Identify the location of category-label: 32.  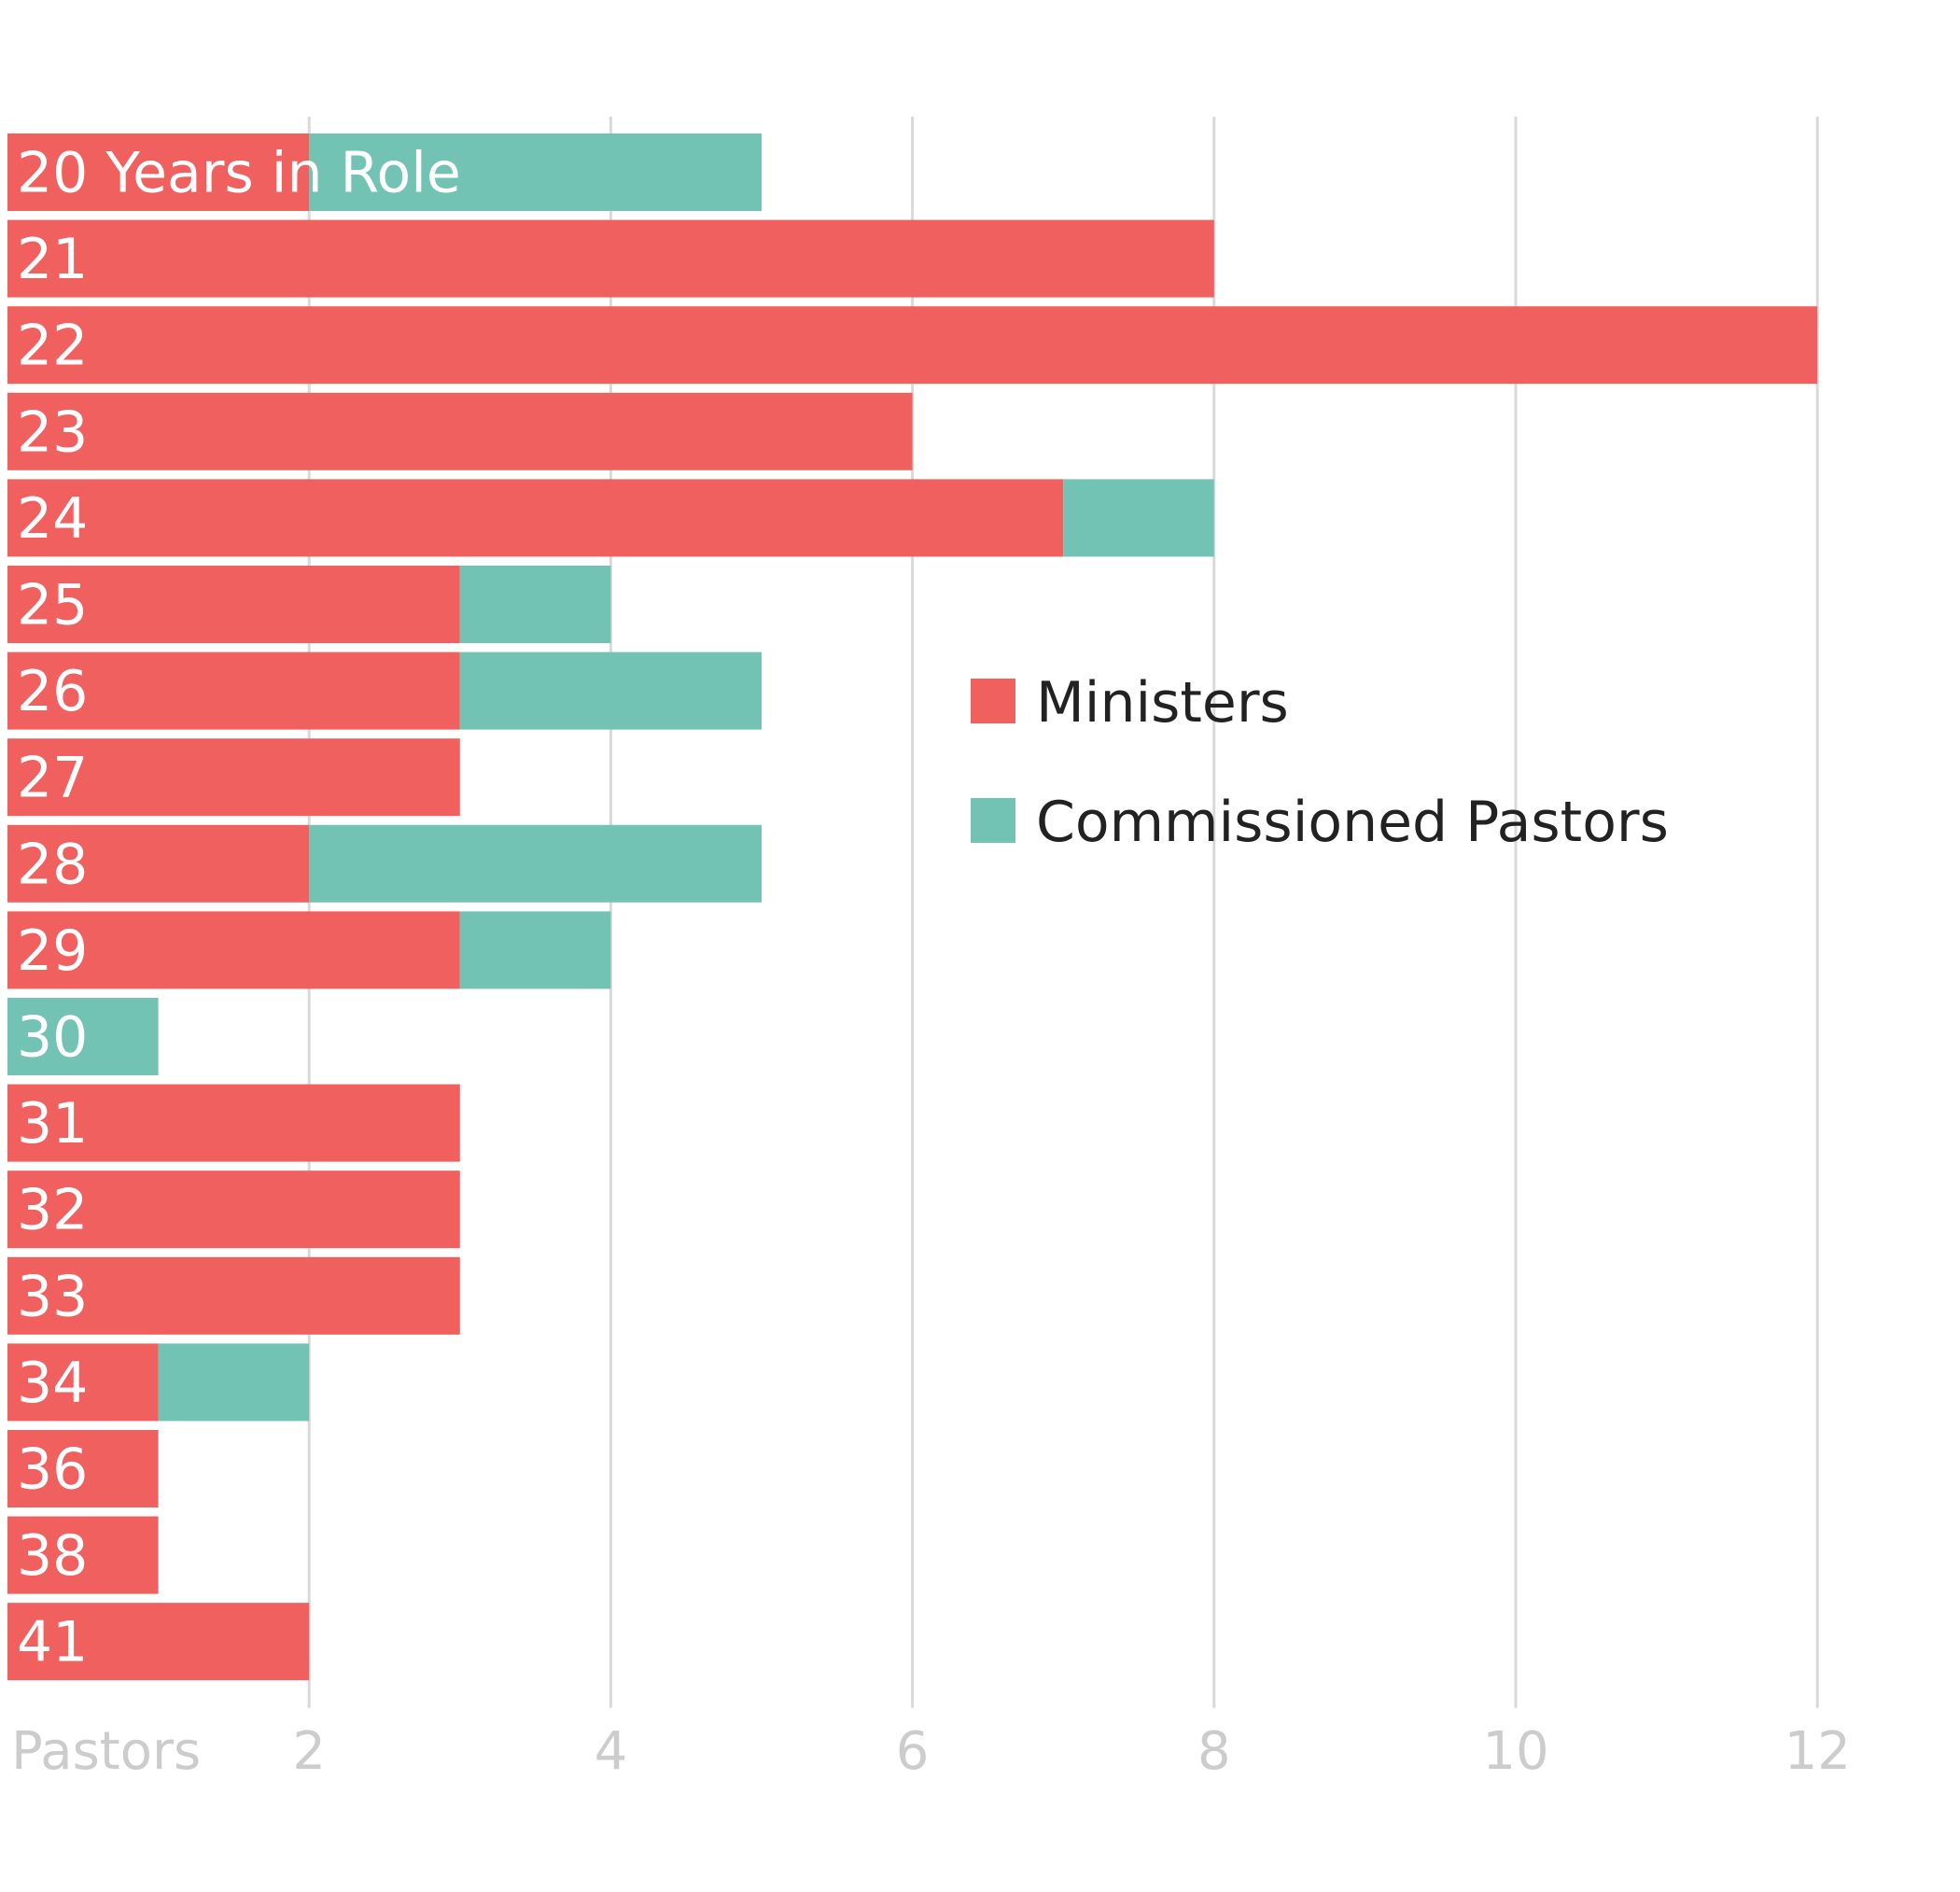
(52, 1211).